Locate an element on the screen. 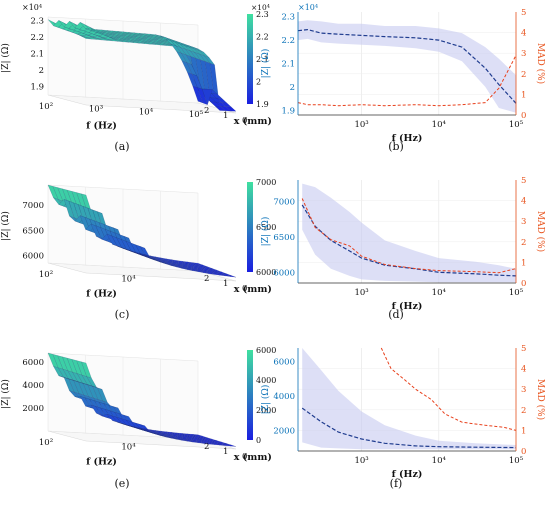 The width and height of the screenshot is (550, 507). left-tick-label: 2 is located at coordinates (292, 88).